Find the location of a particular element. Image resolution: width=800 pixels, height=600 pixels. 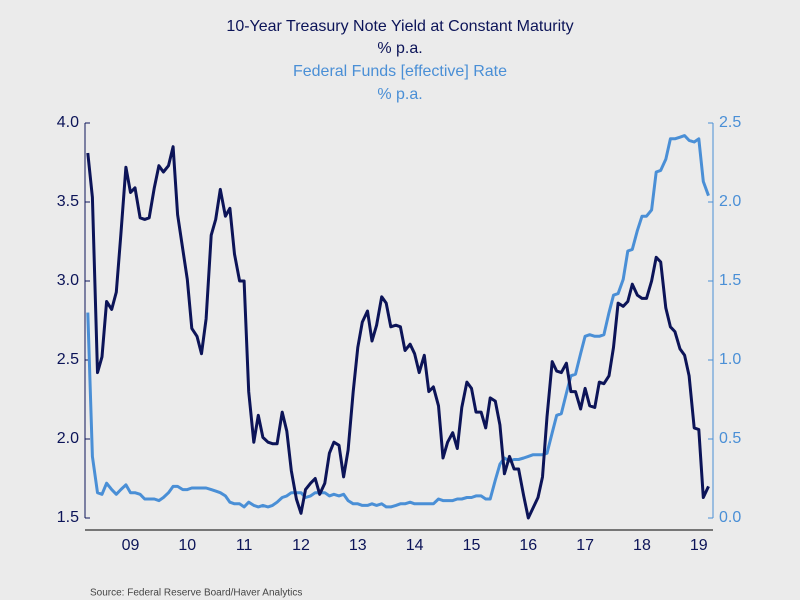

y2-tick-label: 1.5 is located at coordinates (730, 280).